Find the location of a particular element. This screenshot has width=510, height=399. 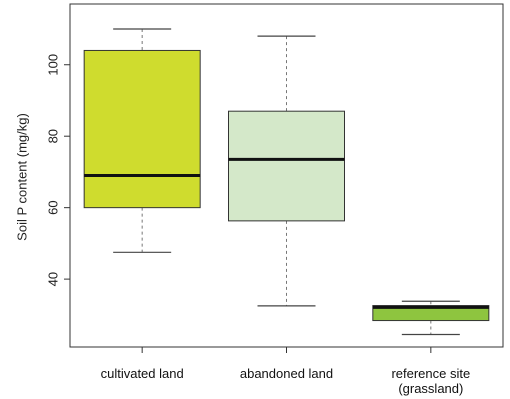

y-tick-label-80: 80 is located at coordinates (52, 136).